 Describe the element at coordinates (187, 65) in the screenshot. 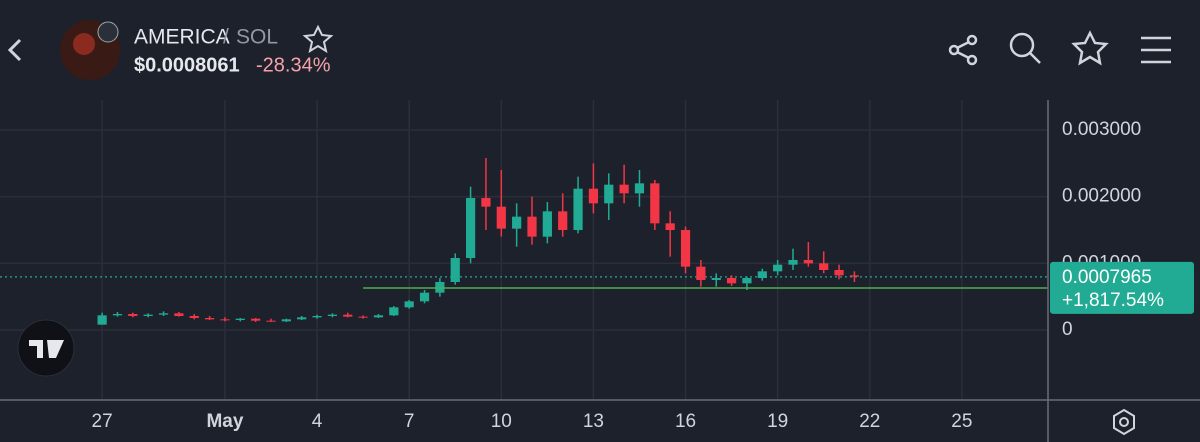

I see `price: $0.0008061` at that location.